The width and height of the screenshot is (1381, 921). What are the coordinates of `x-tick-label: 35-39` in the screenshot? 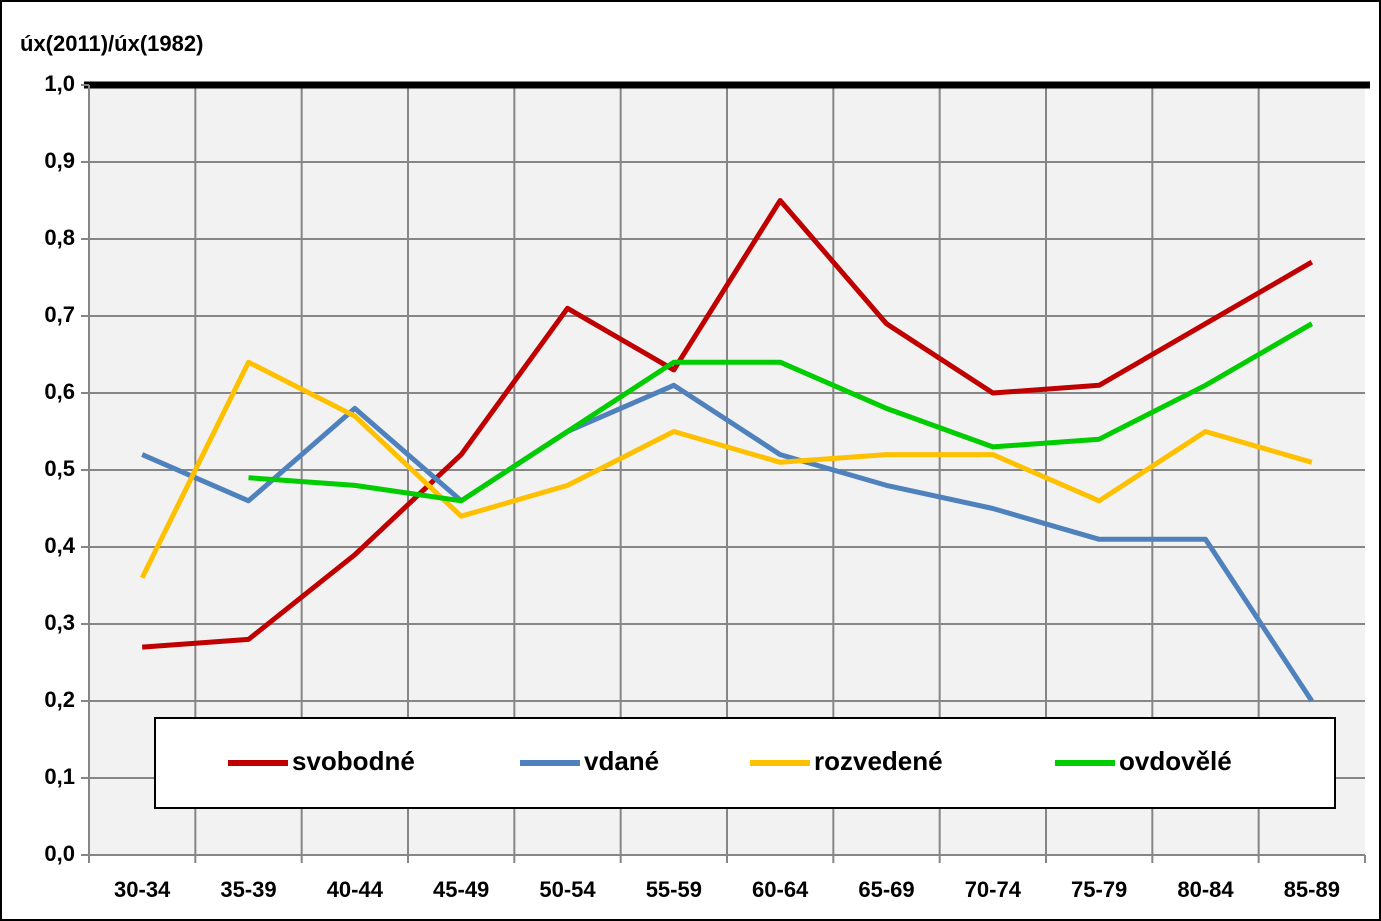 It's located at (248, 889).